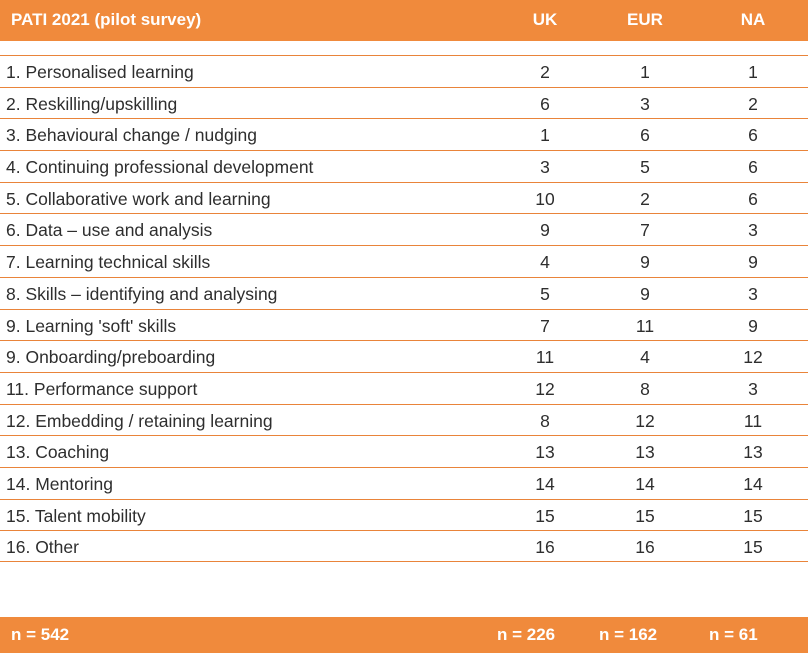 Image resolution: width=808 pixels, height=653 pixels. I want to click on column-header-na: NA, so click(753, 19).